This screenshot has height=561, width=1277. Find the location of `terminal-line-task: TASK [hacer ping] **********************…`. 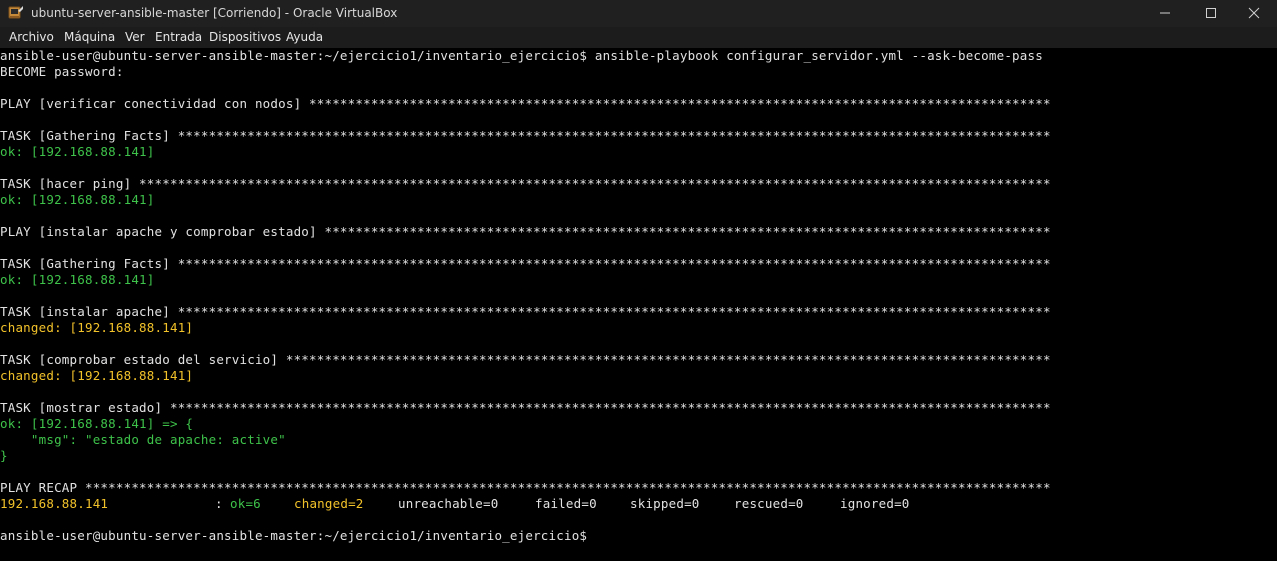

terminal-line-task: TASK [hacer ping] **********************… is located at coordinates (525, 183).